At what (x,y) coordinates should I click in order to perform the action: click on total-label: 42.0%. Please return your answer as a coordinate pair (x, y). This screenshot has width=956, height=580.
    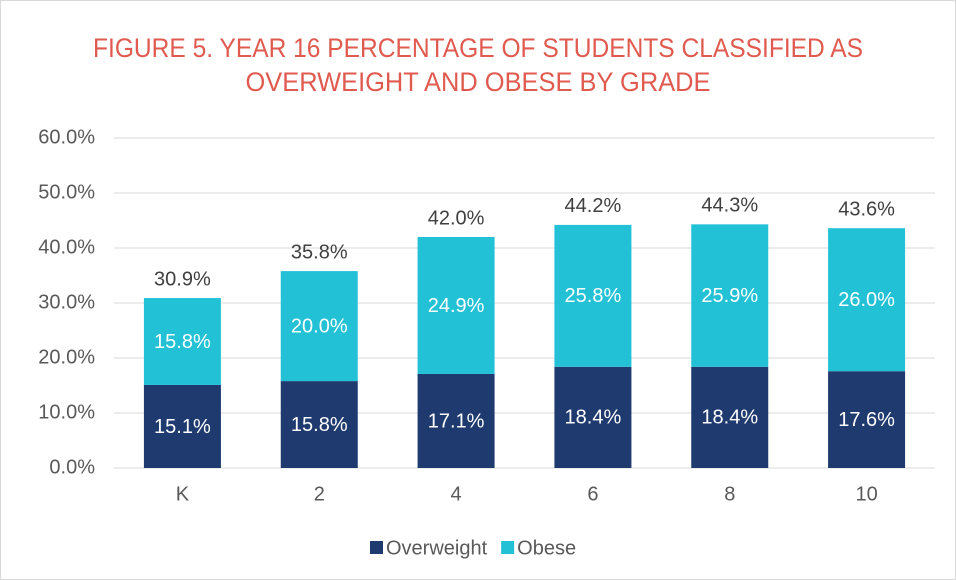
    Looking at the image, I should click on (456, 218).